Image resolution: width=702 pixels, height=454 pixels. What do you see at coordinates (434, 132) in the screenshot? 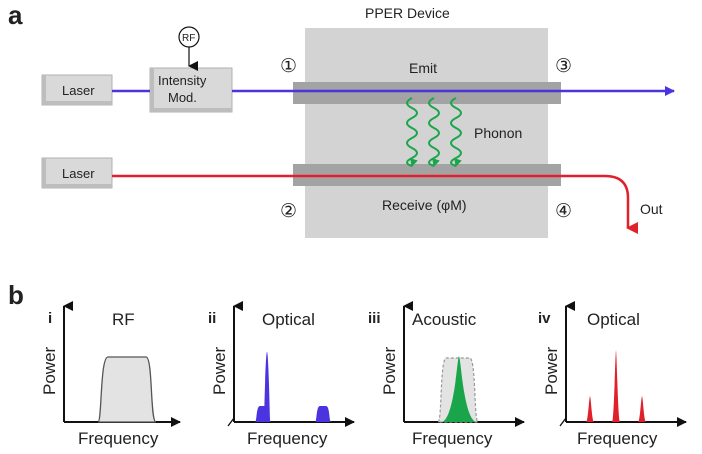
I see `phonon-waves-icon` at bounding box center [434, 132].